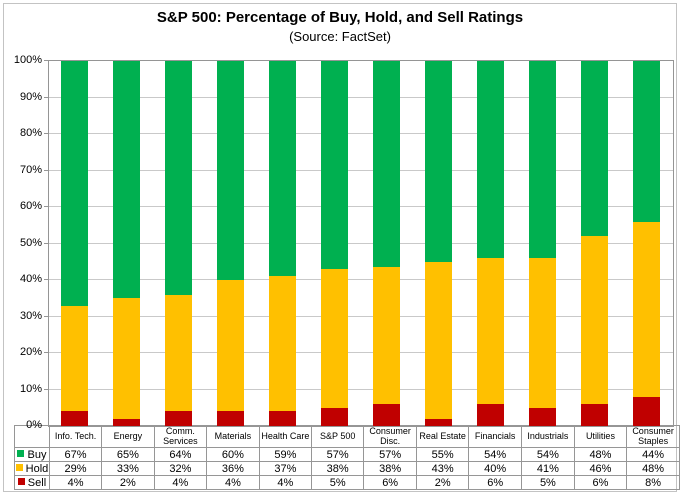 The image size is (680, 495). I want to click on legend-cell-sell: Sell, so click(32, 482).